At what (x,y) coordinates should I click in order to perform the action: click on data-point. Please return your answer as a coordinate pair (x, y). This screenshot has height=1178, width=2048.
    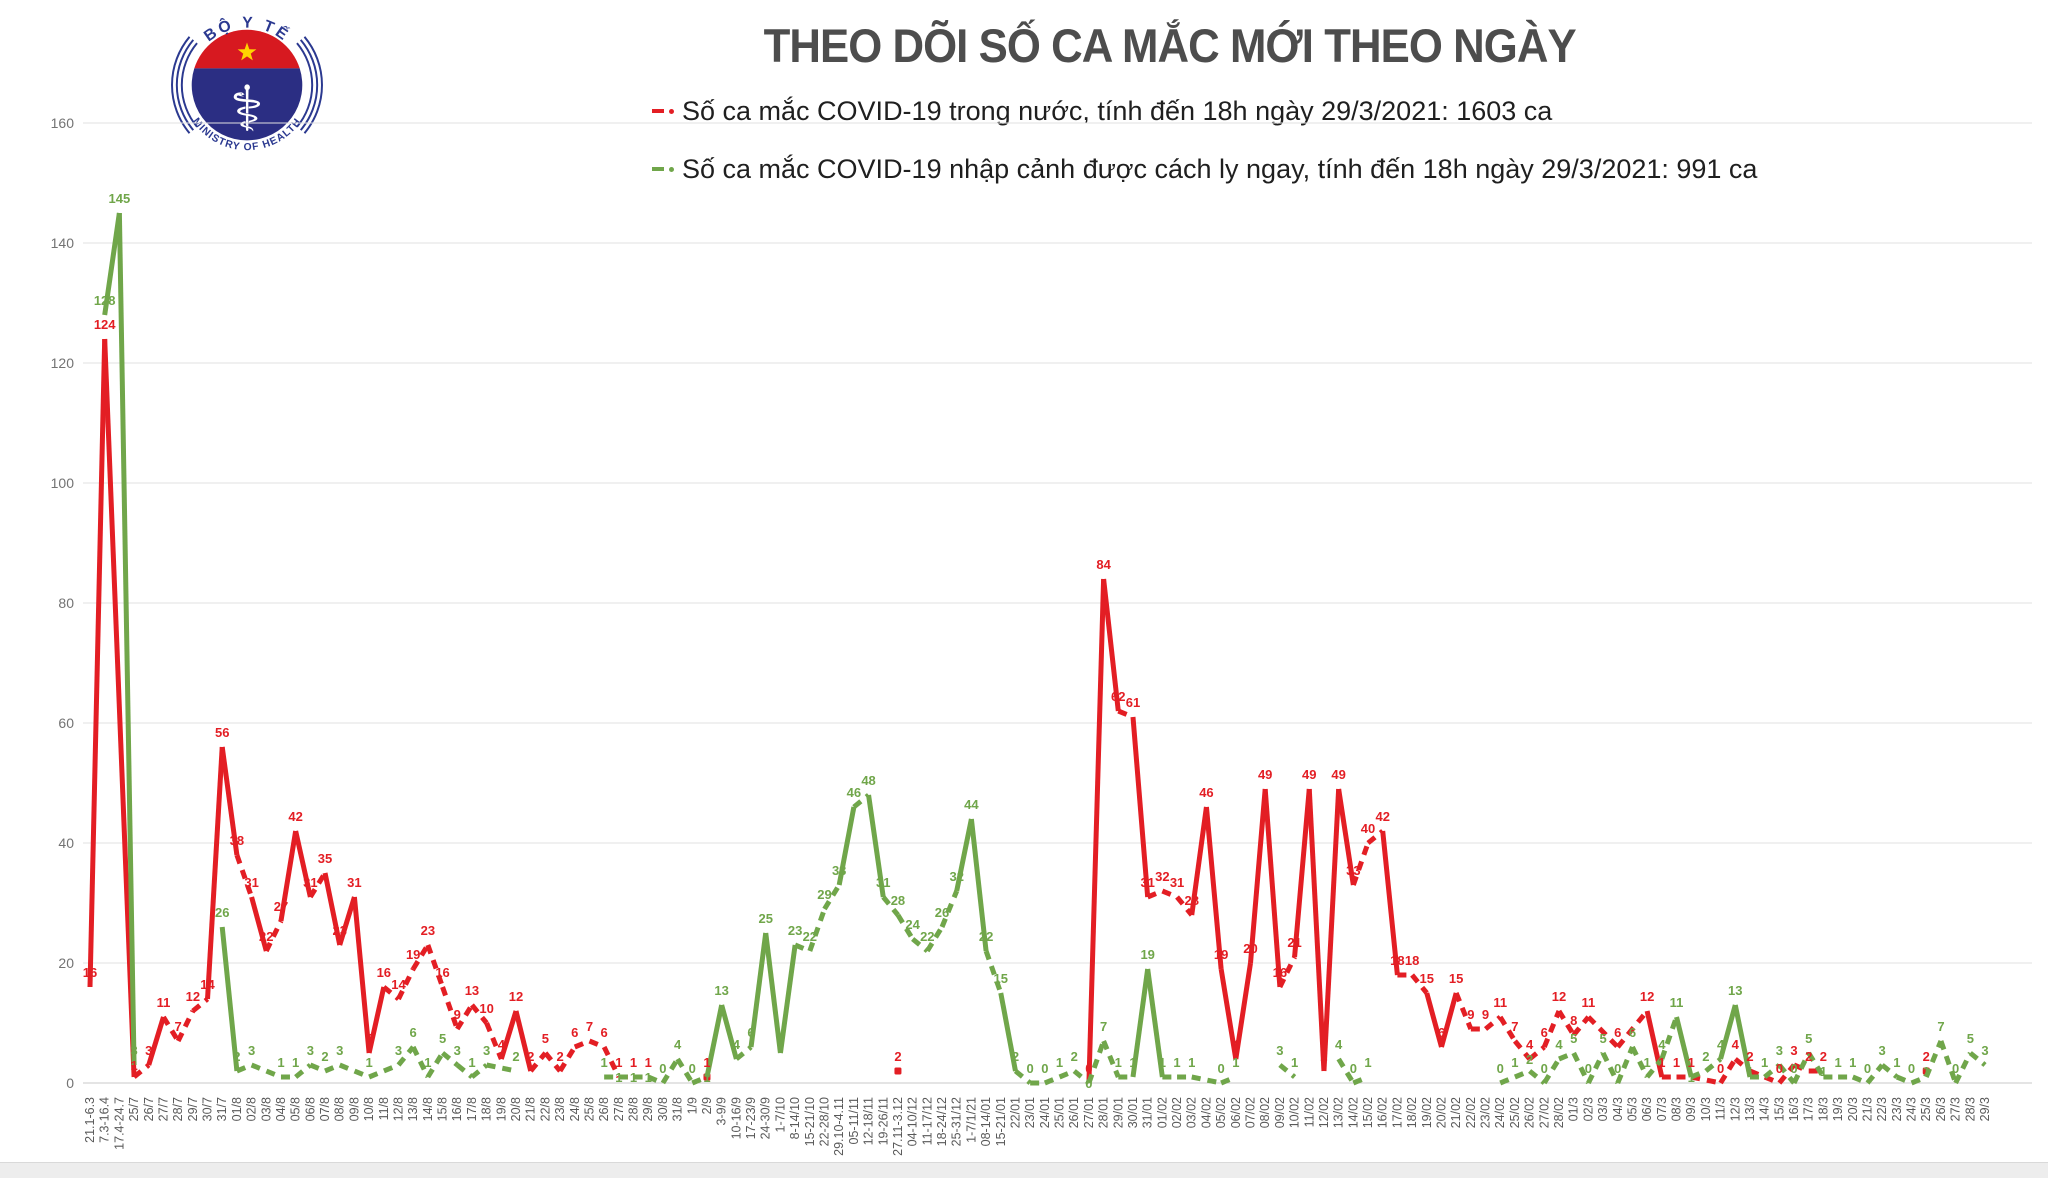
    Looking at the image, I should click on (898, 1071).